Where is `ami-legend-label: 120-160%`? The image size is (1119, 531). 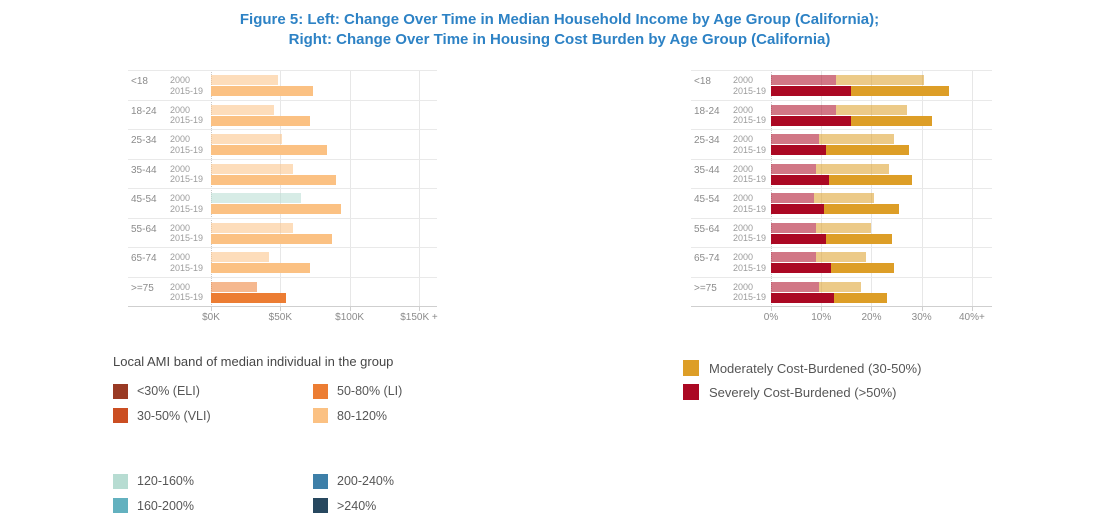 ami-legend-label: 120-160% is located at coordinates (165, 481).